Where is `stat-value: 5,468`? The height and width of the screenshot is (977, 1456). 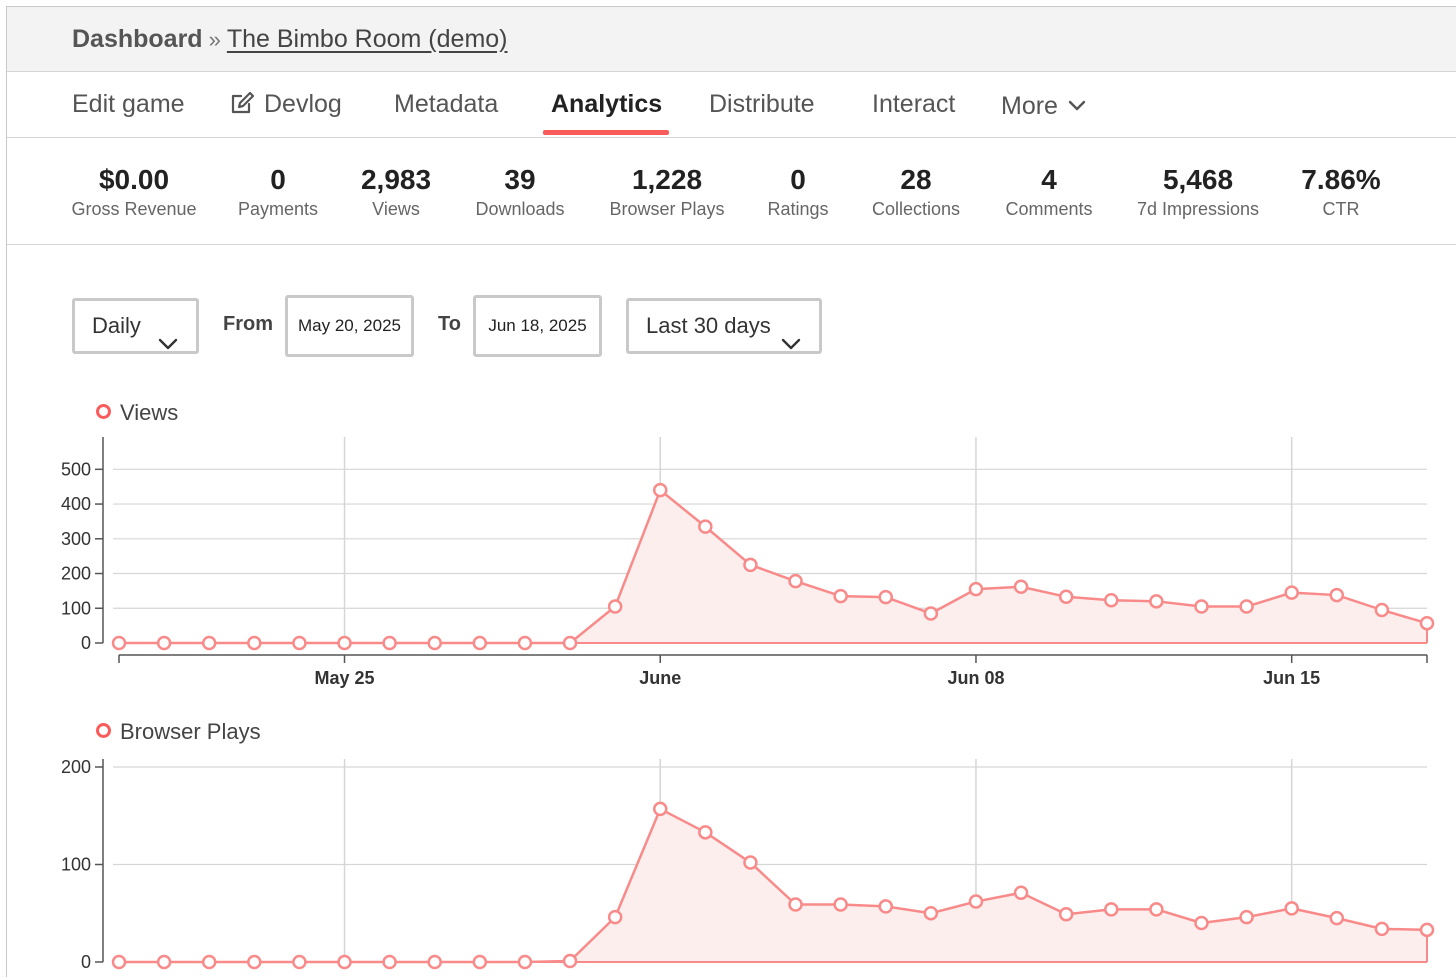 stat-value: 5,468 is located at coordinates (1198, 179).